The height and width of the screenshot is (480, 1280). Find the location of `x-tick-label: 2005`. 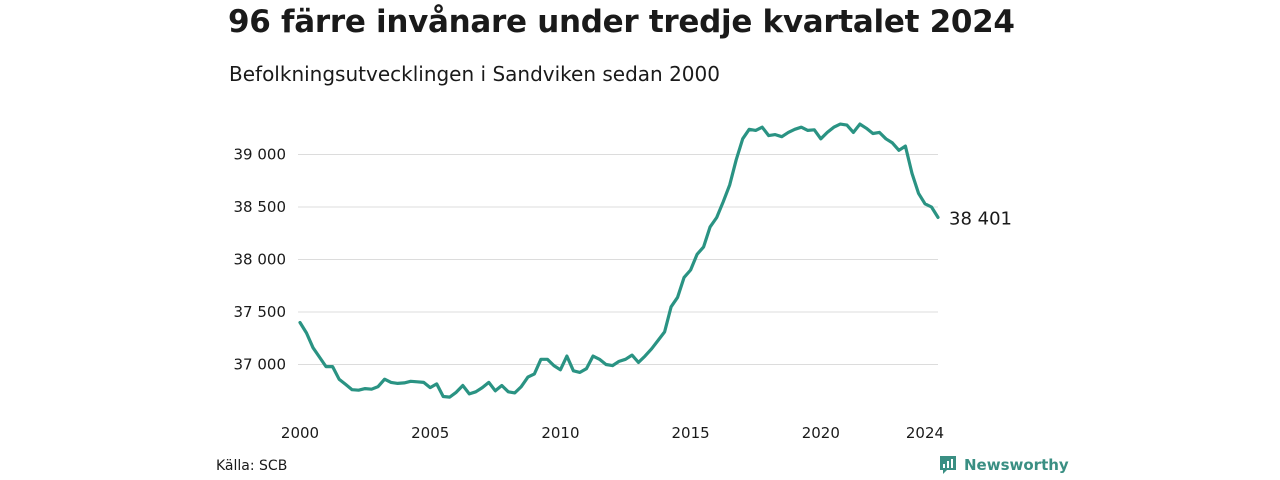

x-tick-label: 2005 is located at coordinates (430, 433).